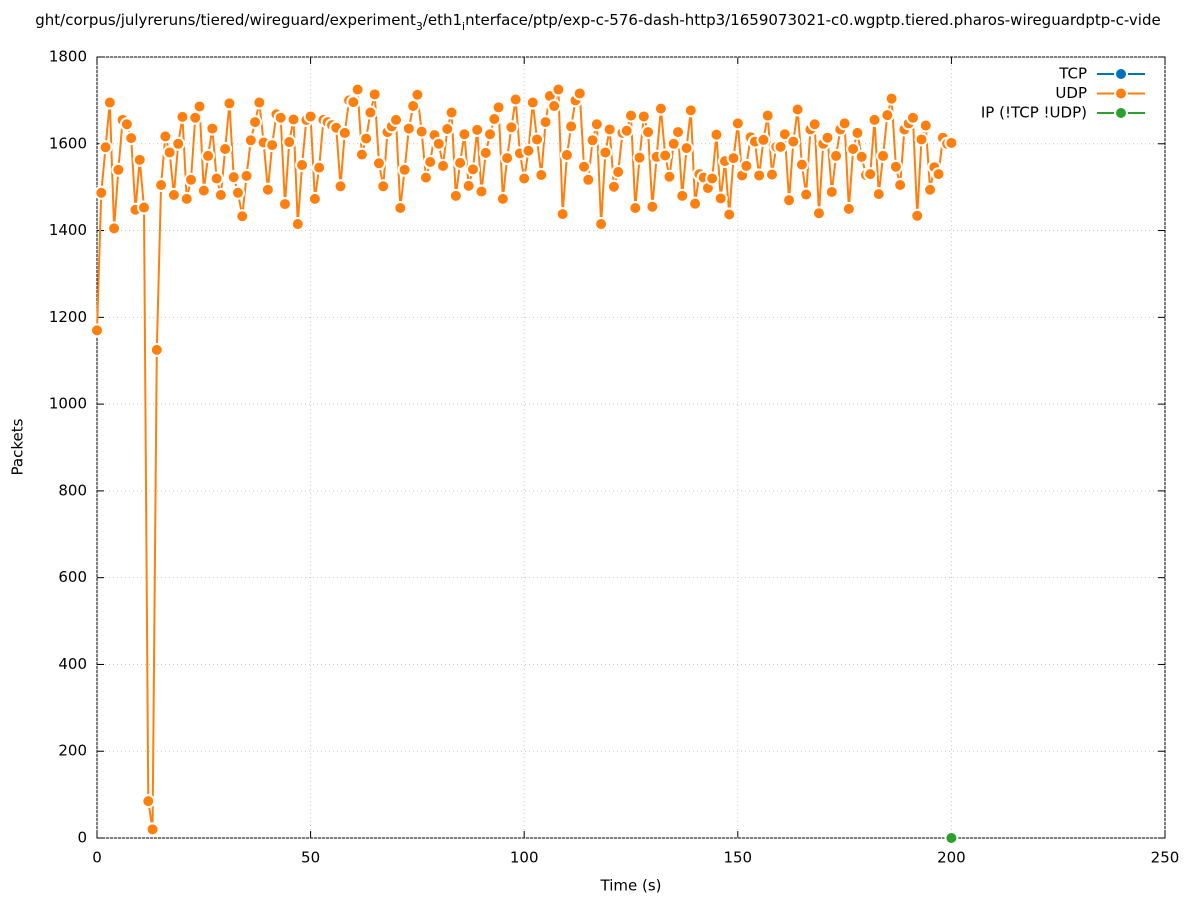  I want to click on x-tick-label: 100, so click(524, 858).